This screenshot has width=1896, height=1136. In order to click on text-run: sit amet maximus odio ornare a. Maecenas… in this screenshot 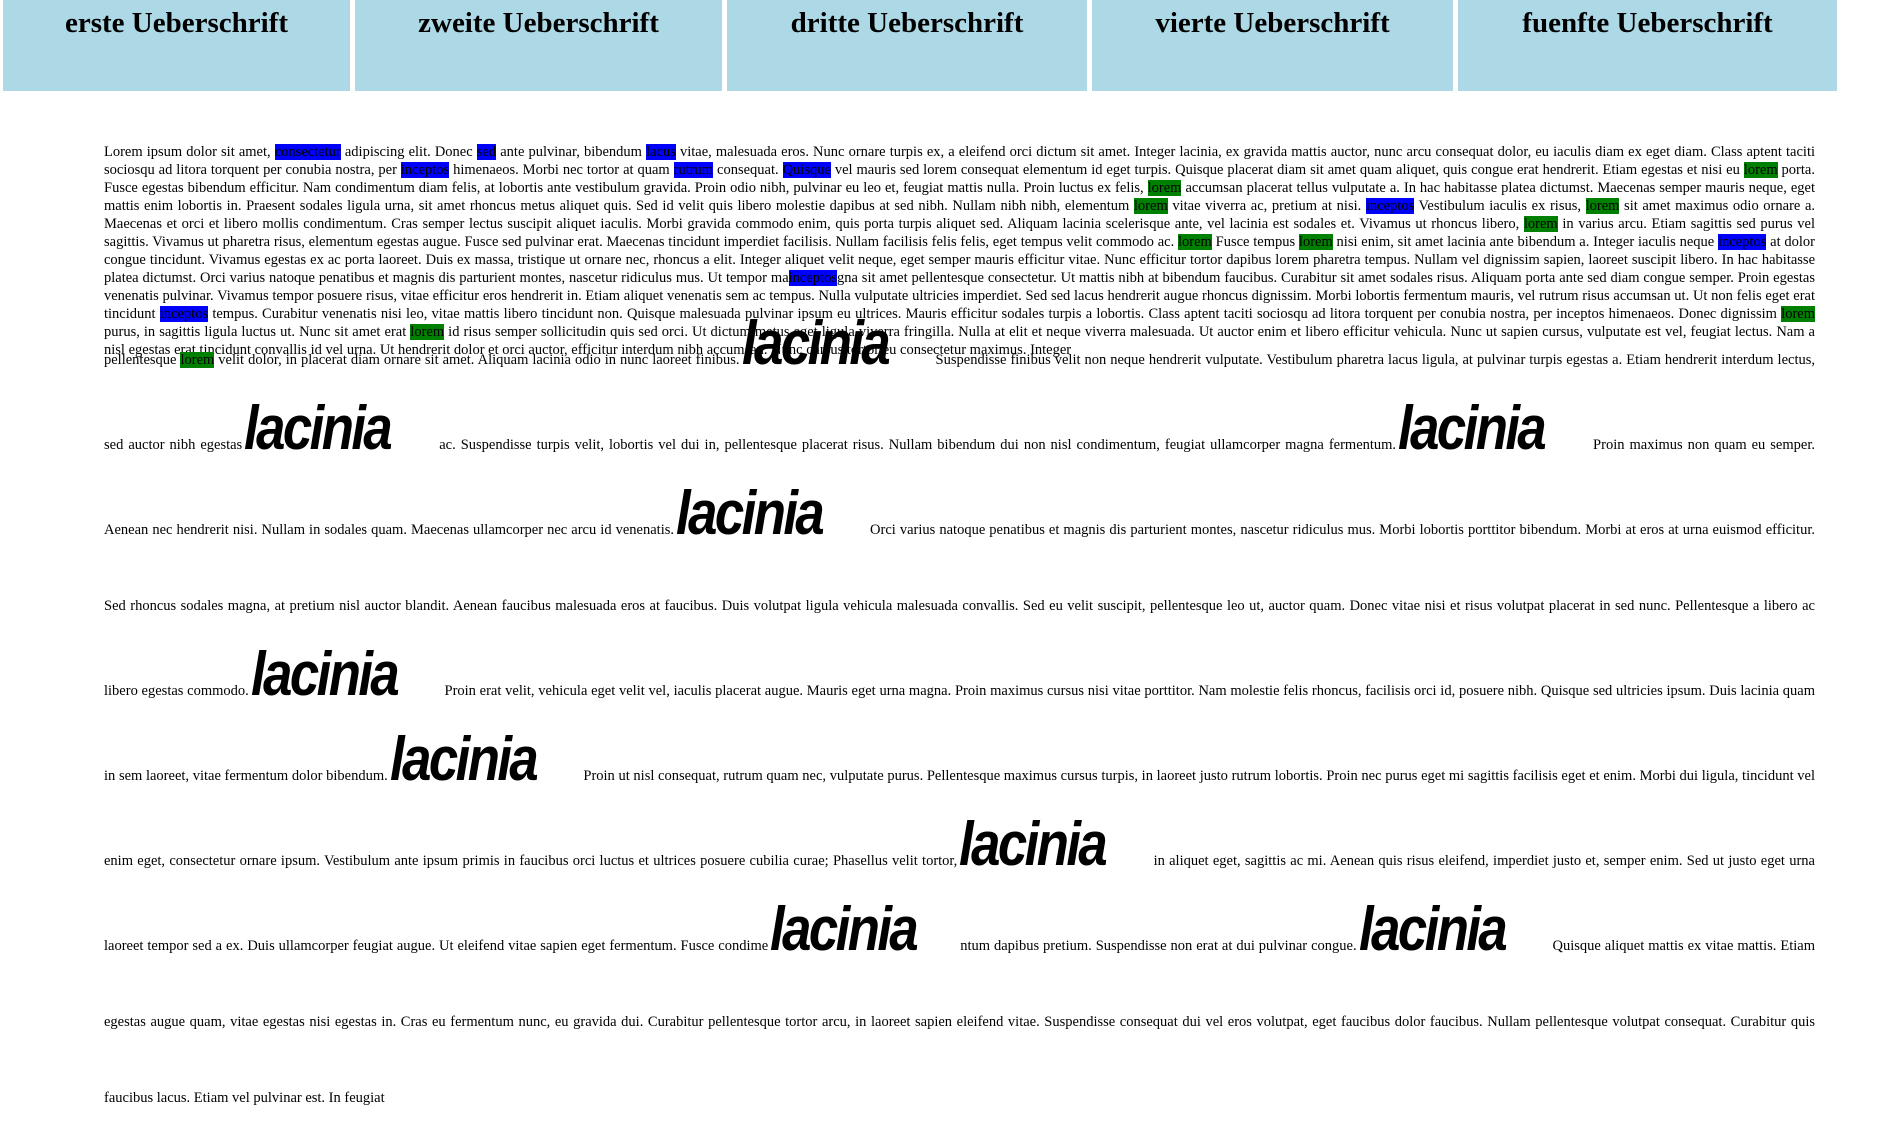, I will do `click(959, 215)`.